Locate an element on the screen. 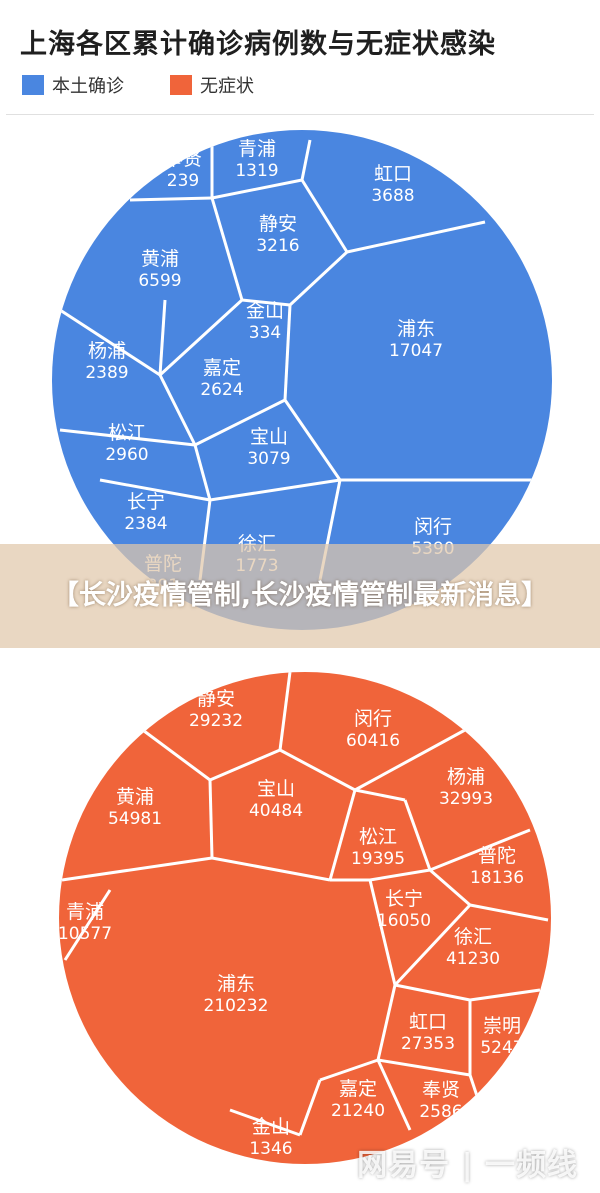  cell-name-label: 嘉定 is located at coordinates (222, 368).